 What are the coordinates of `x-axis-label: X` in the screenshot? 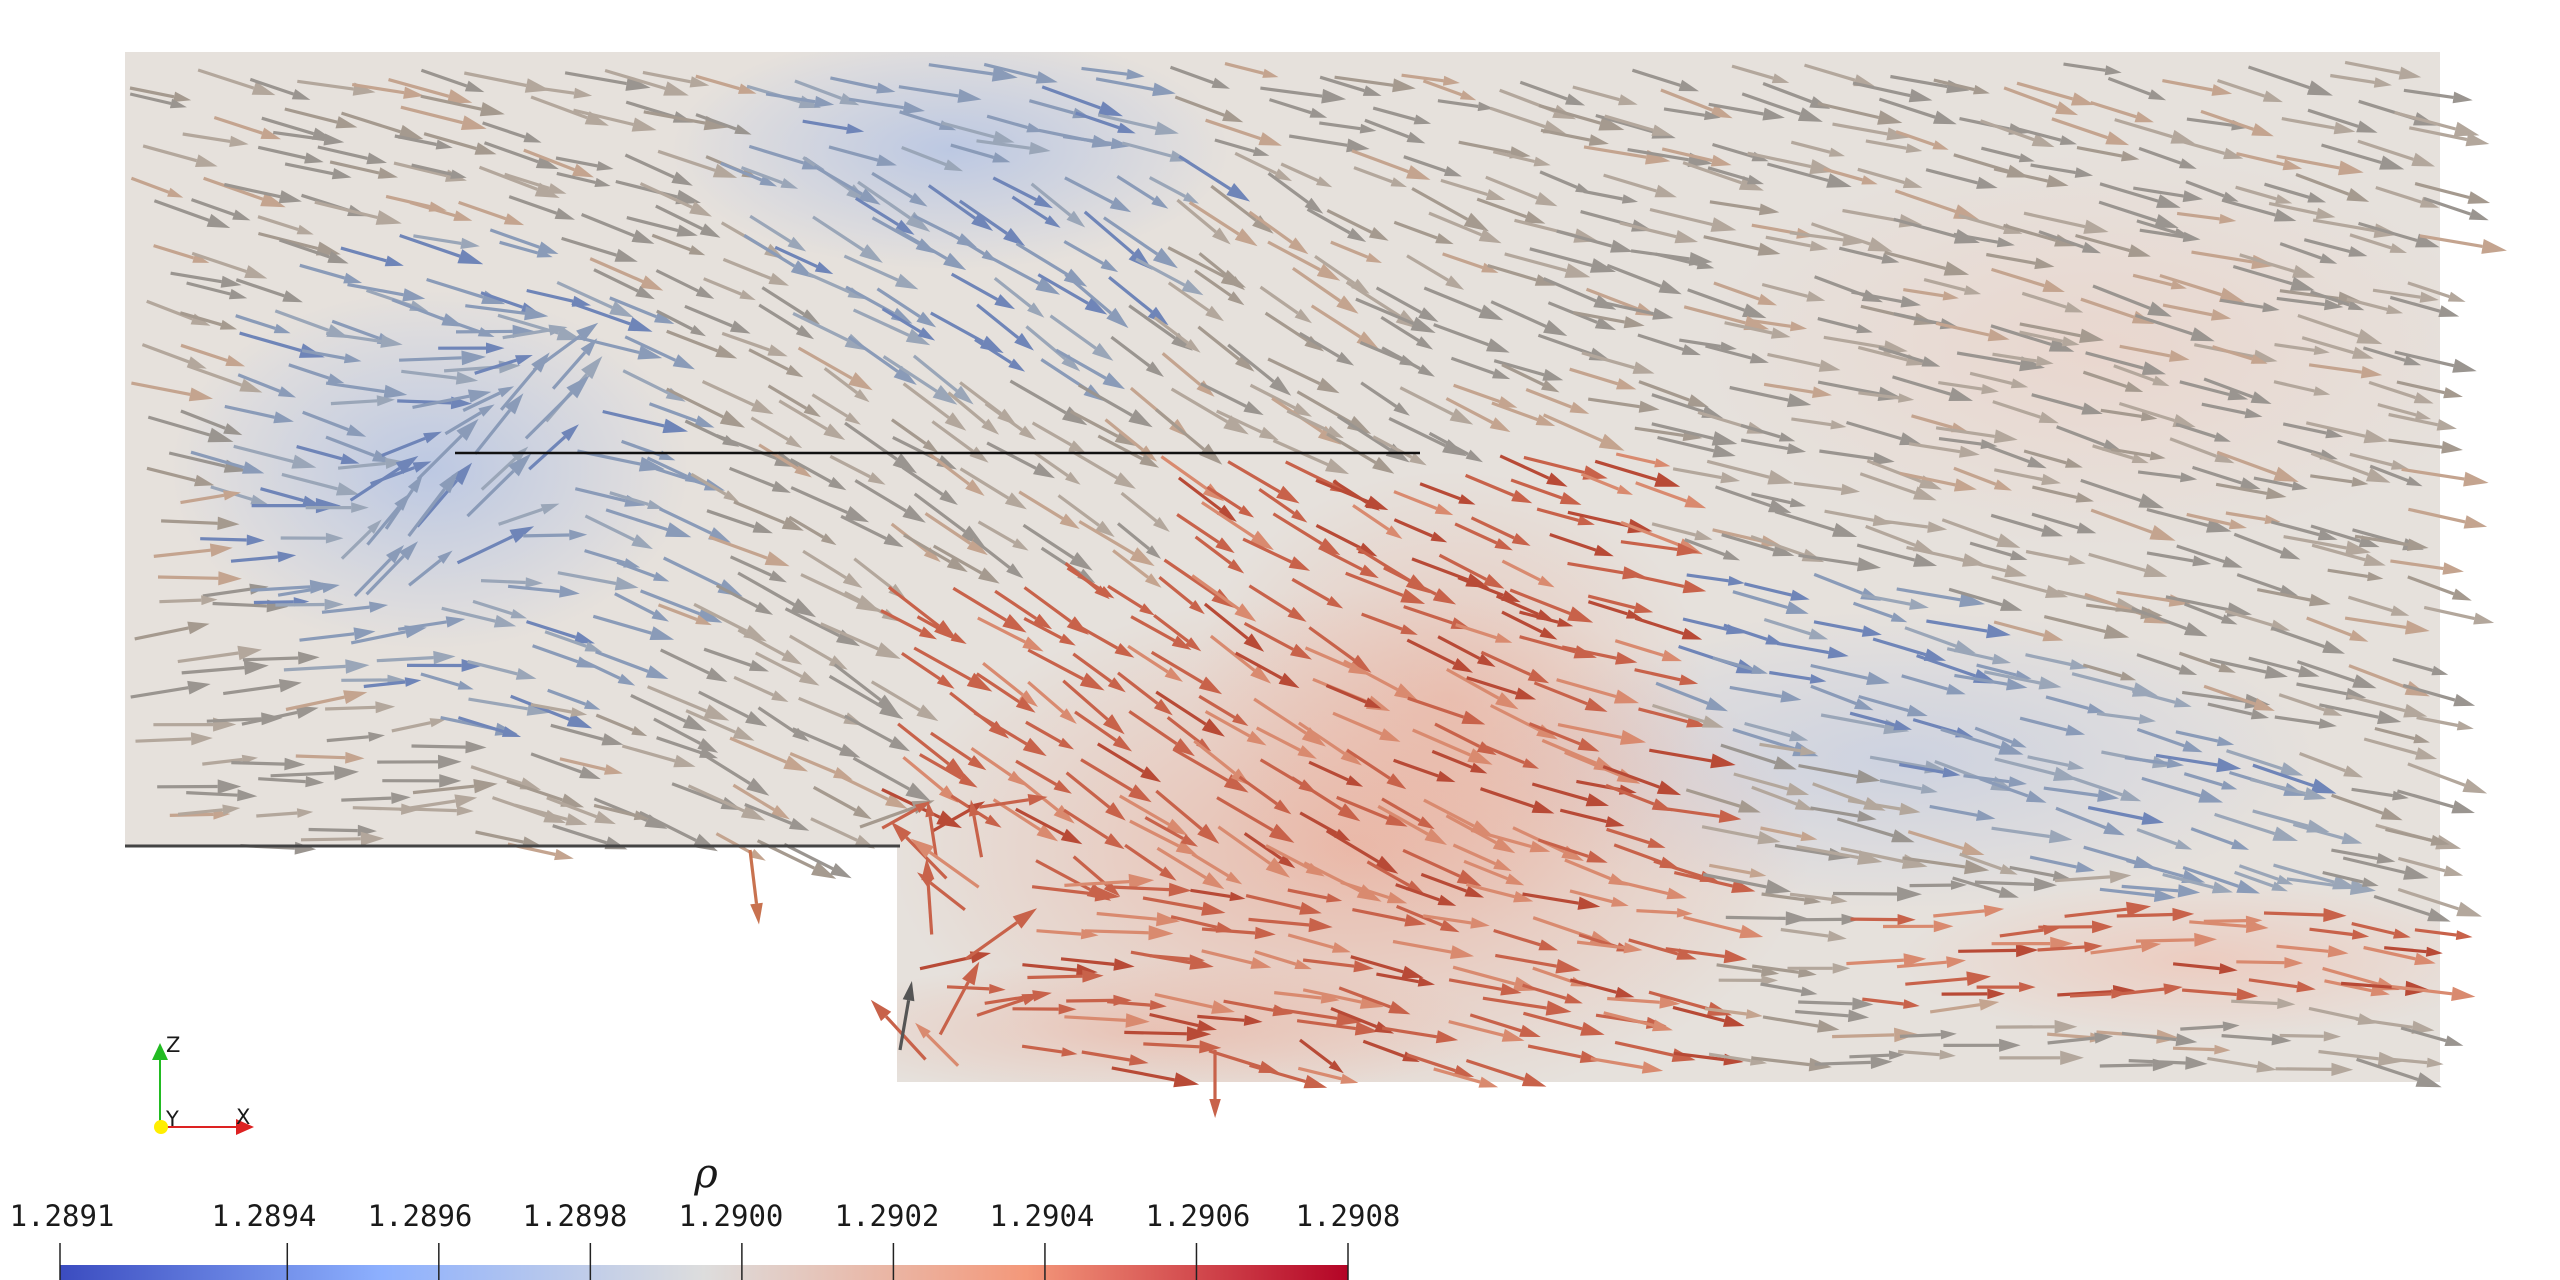 It's located at (243, 1117).